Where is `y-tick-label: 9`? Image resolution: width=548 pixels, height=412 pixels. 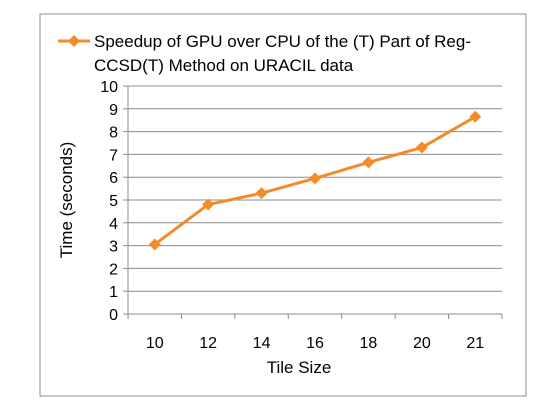
y-tick-label: 9 is located at coordinates (113, 110).